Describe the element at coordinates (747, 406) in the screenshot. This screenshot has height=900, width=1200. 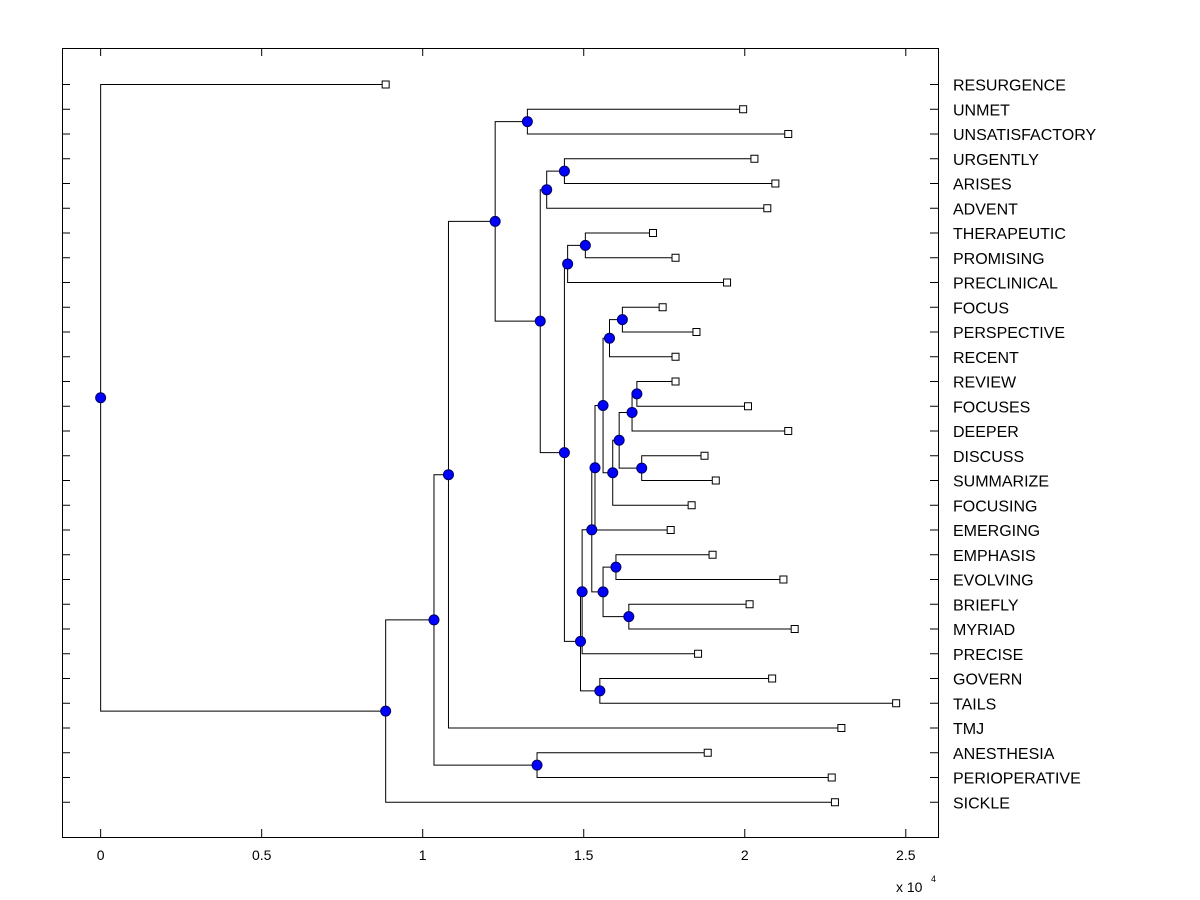
I see `leaf-marker-focuses` at that location.